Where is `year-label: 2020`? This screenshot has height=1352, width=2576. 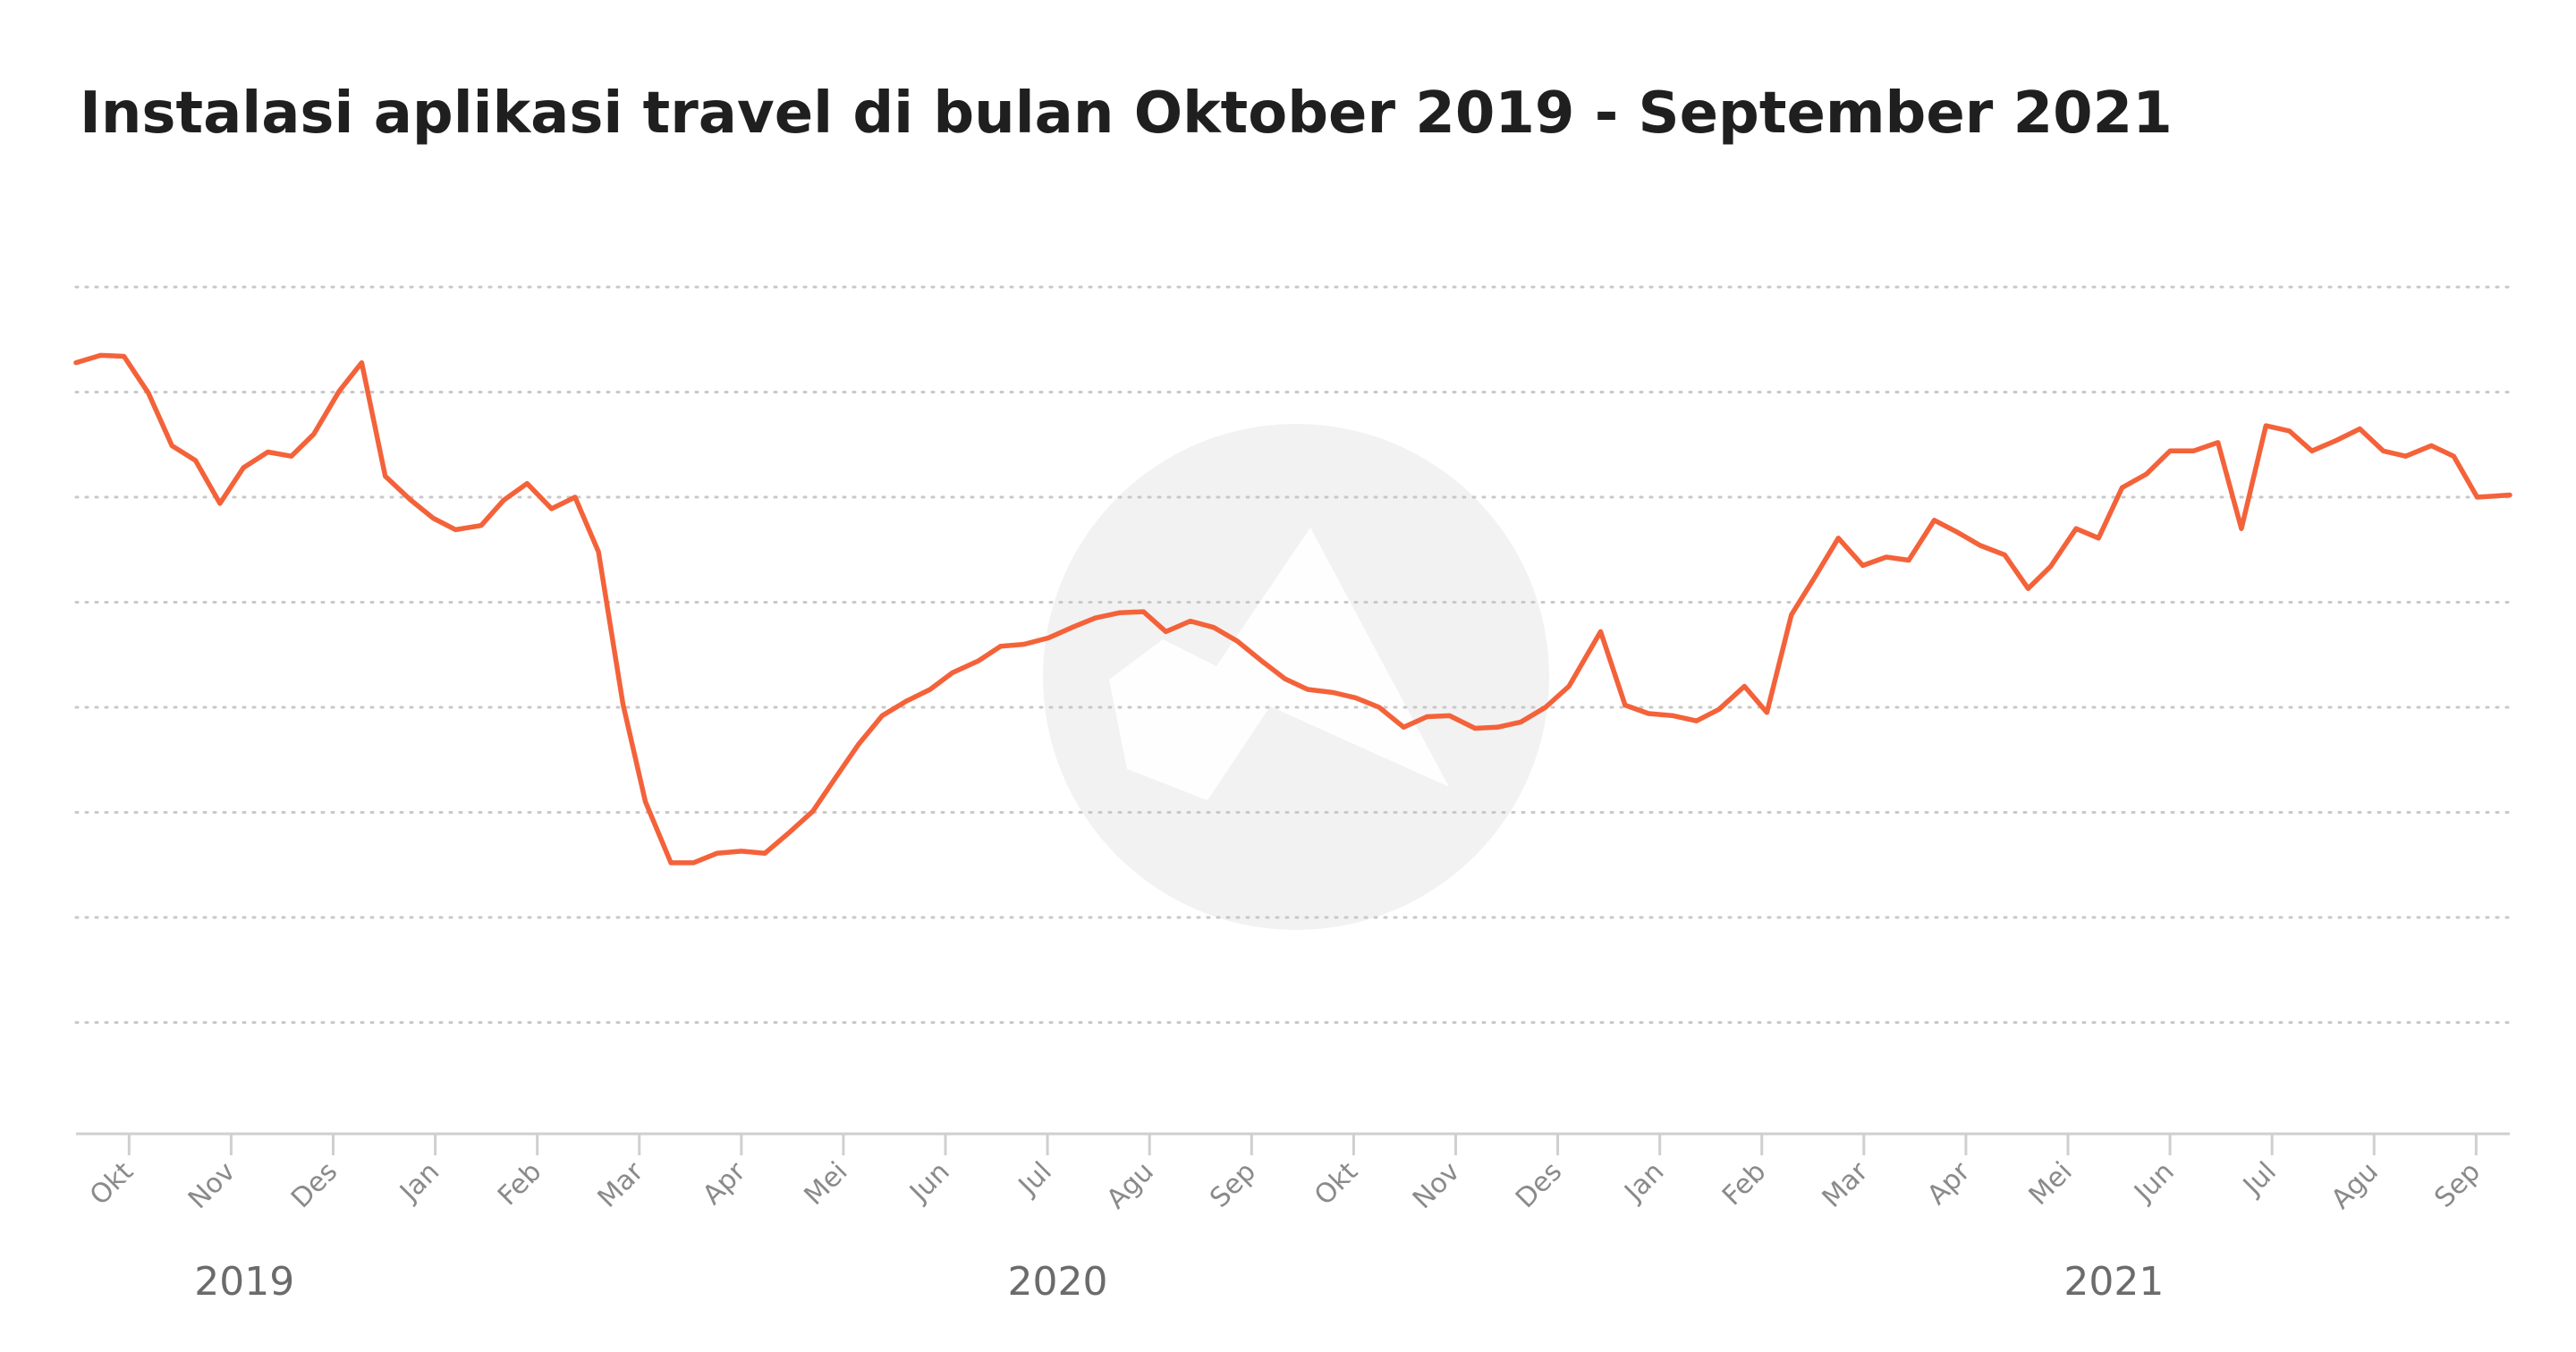
year-label: 2020 is located at coordinates (1058, 1282).